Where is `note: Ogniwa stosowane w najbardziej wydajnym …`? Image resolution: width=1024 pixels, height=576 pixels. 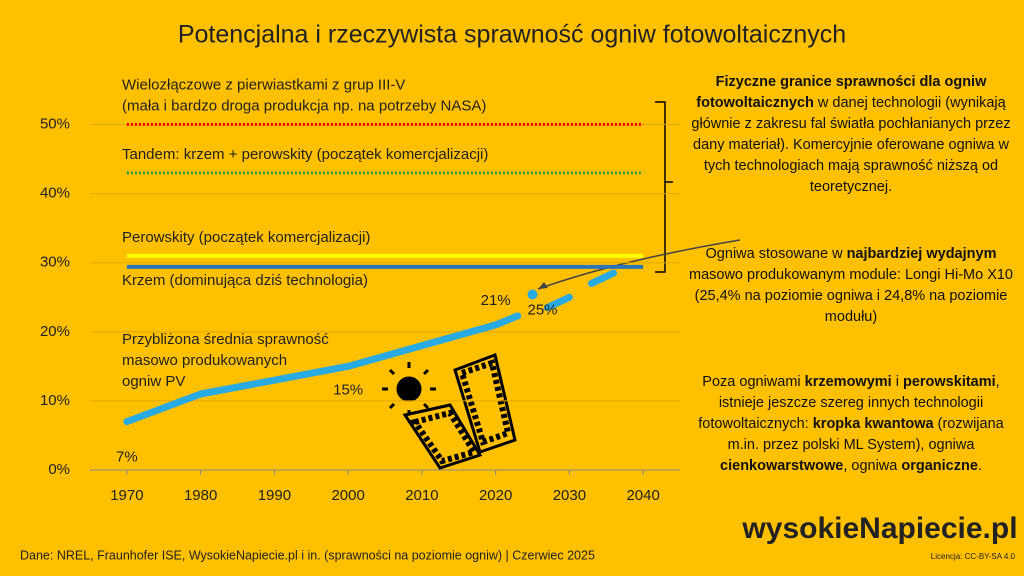 note: Ogniwa stosowane w najbardziej wydajnym … is located at coordinates (851, 286).